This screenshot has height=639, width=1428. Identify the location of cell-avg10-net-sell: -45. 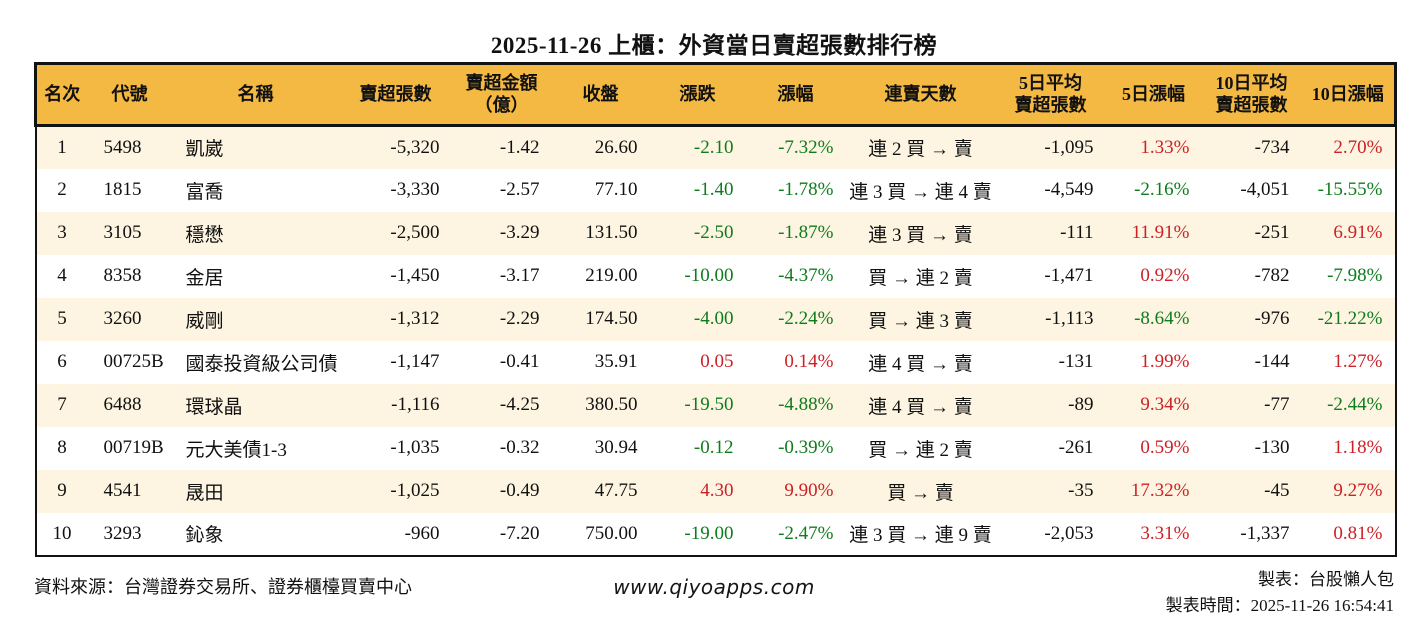
(1277, 490).